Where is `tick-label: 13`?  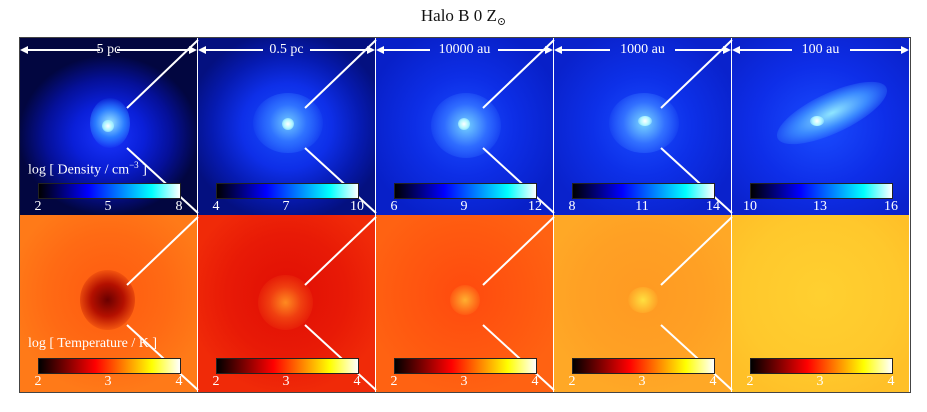 tick-label: 13 is located at coordinates (820, 206).